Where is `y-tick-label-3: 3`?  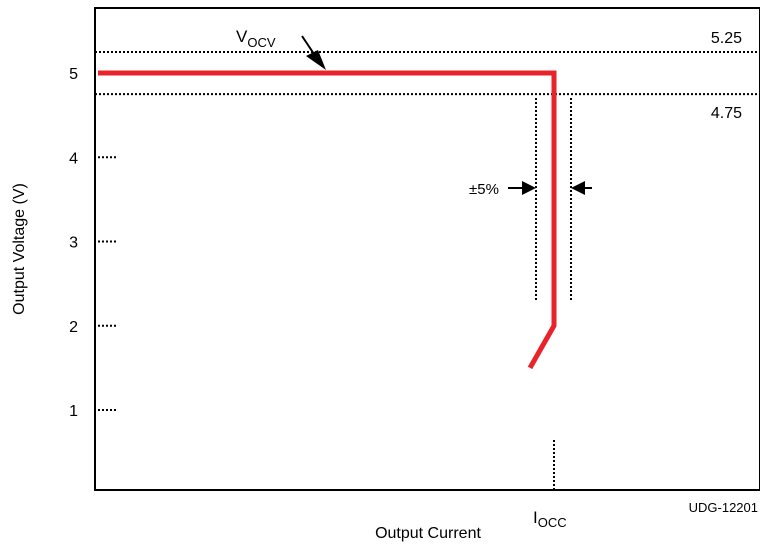
y-tick-label-3: 3 is located at coordinates (73, 243).